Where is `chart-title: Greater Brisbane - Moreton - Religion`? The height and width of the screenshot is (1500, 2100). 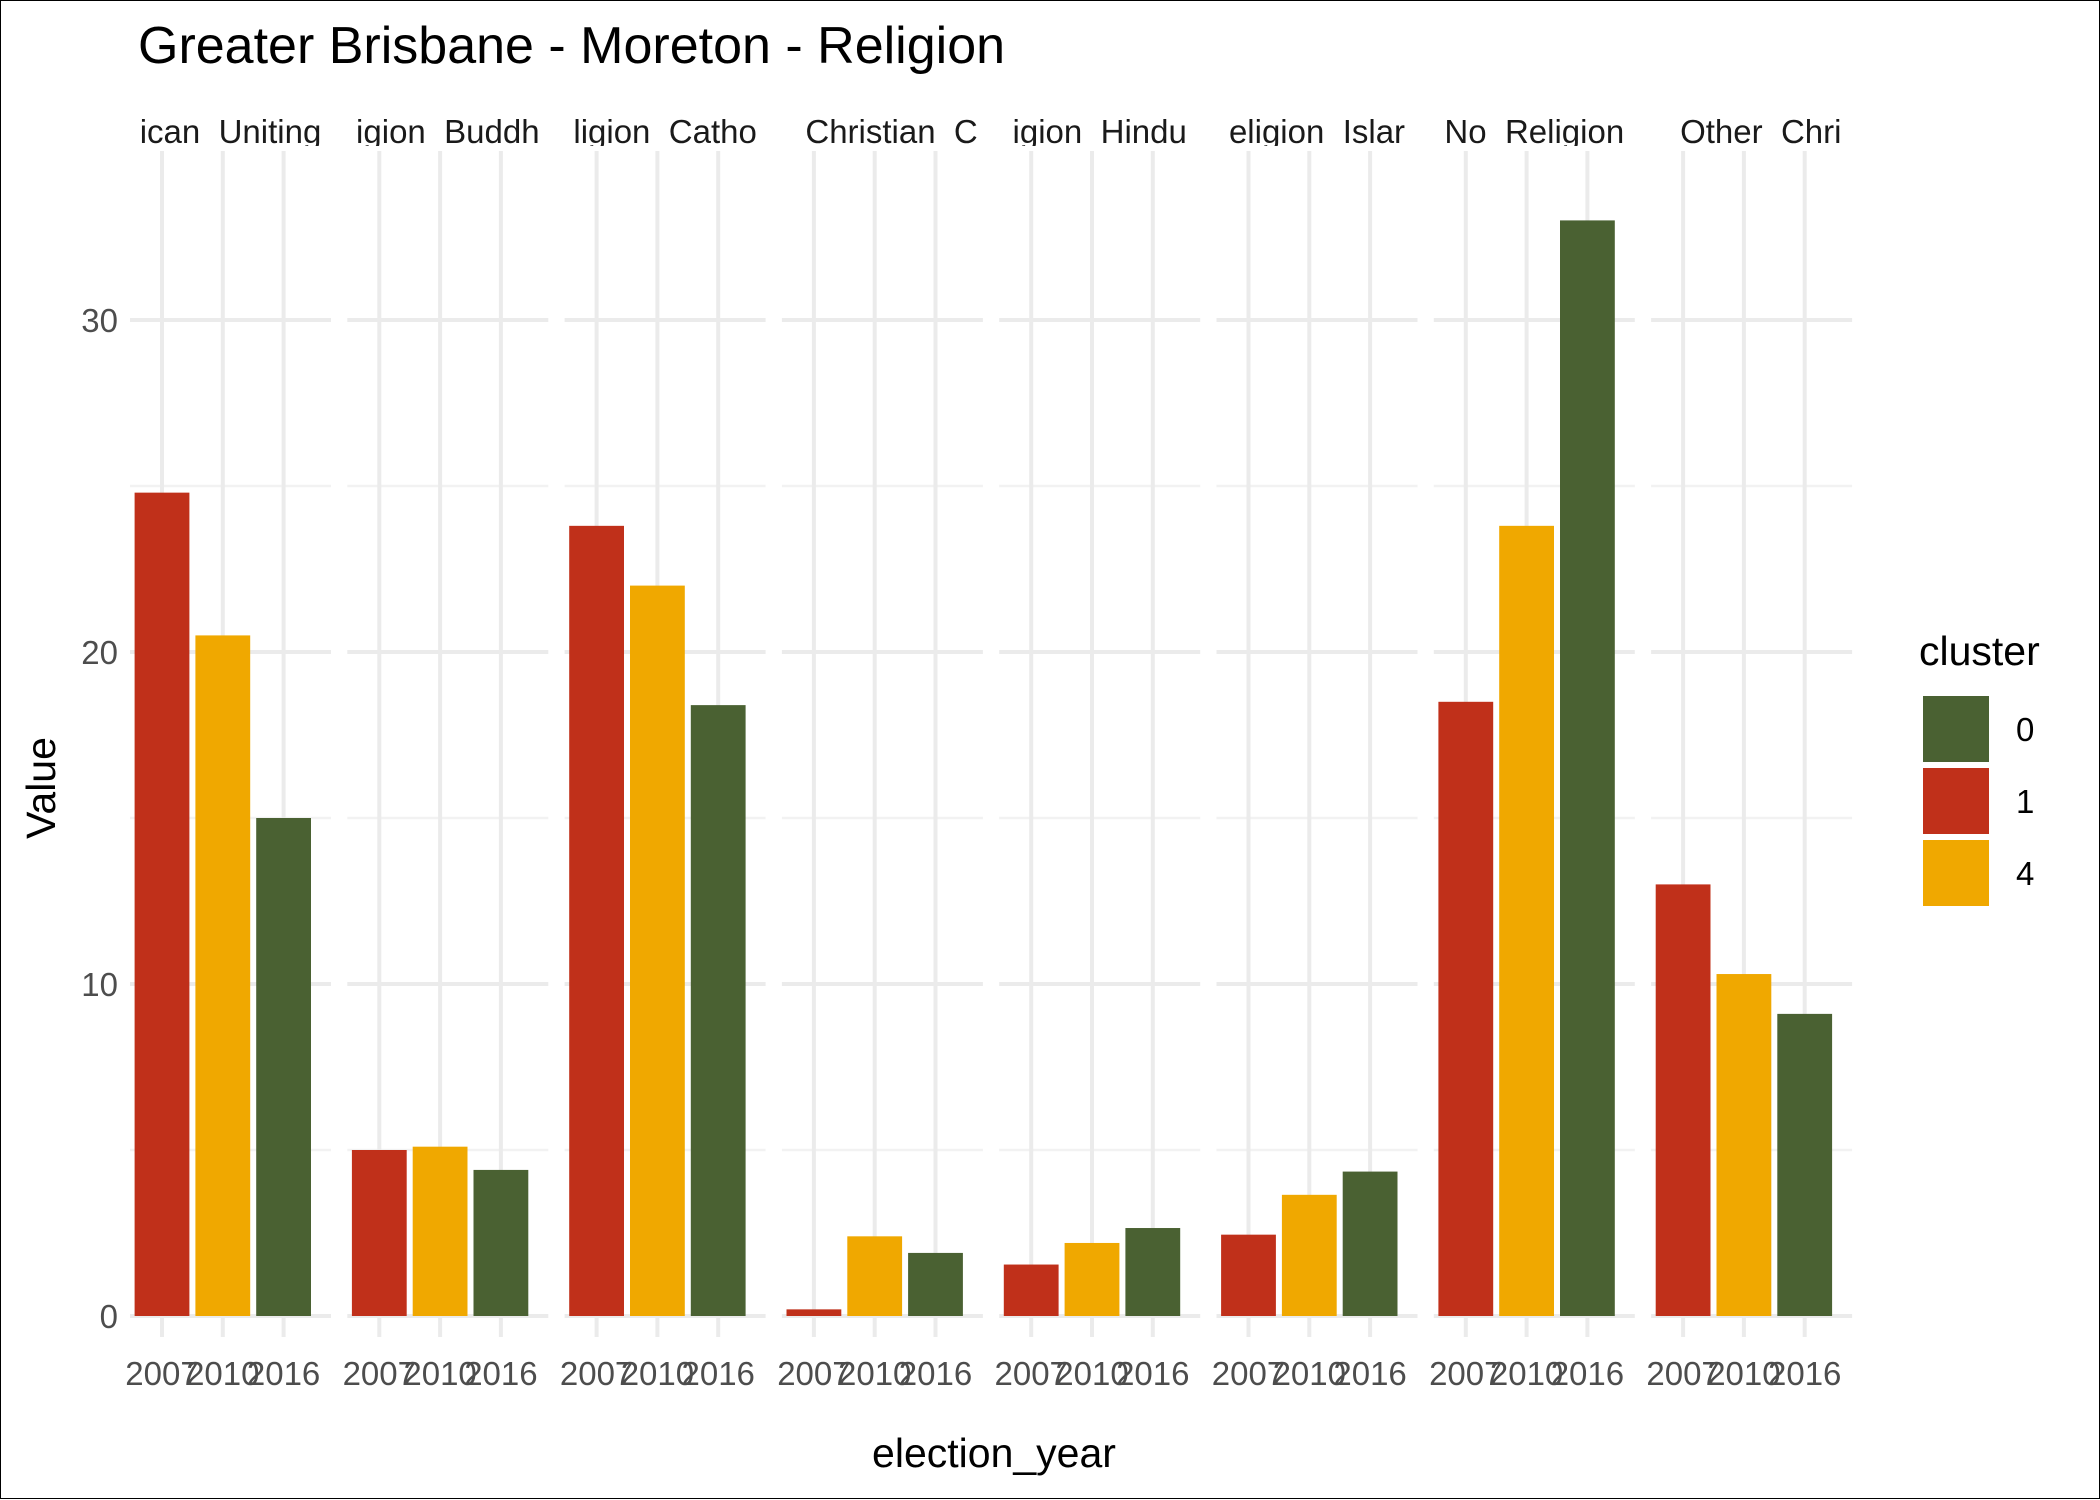 chart-title: Greater Brisbane - Moreton - Religion is located at coordinates (571, 46).